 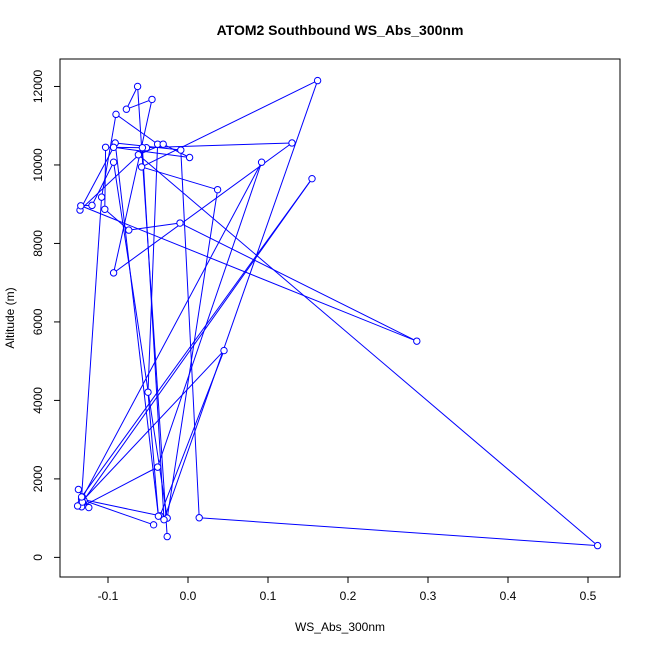 I want to click on x-tick-label: -0.1, so click(x=108, y=596).